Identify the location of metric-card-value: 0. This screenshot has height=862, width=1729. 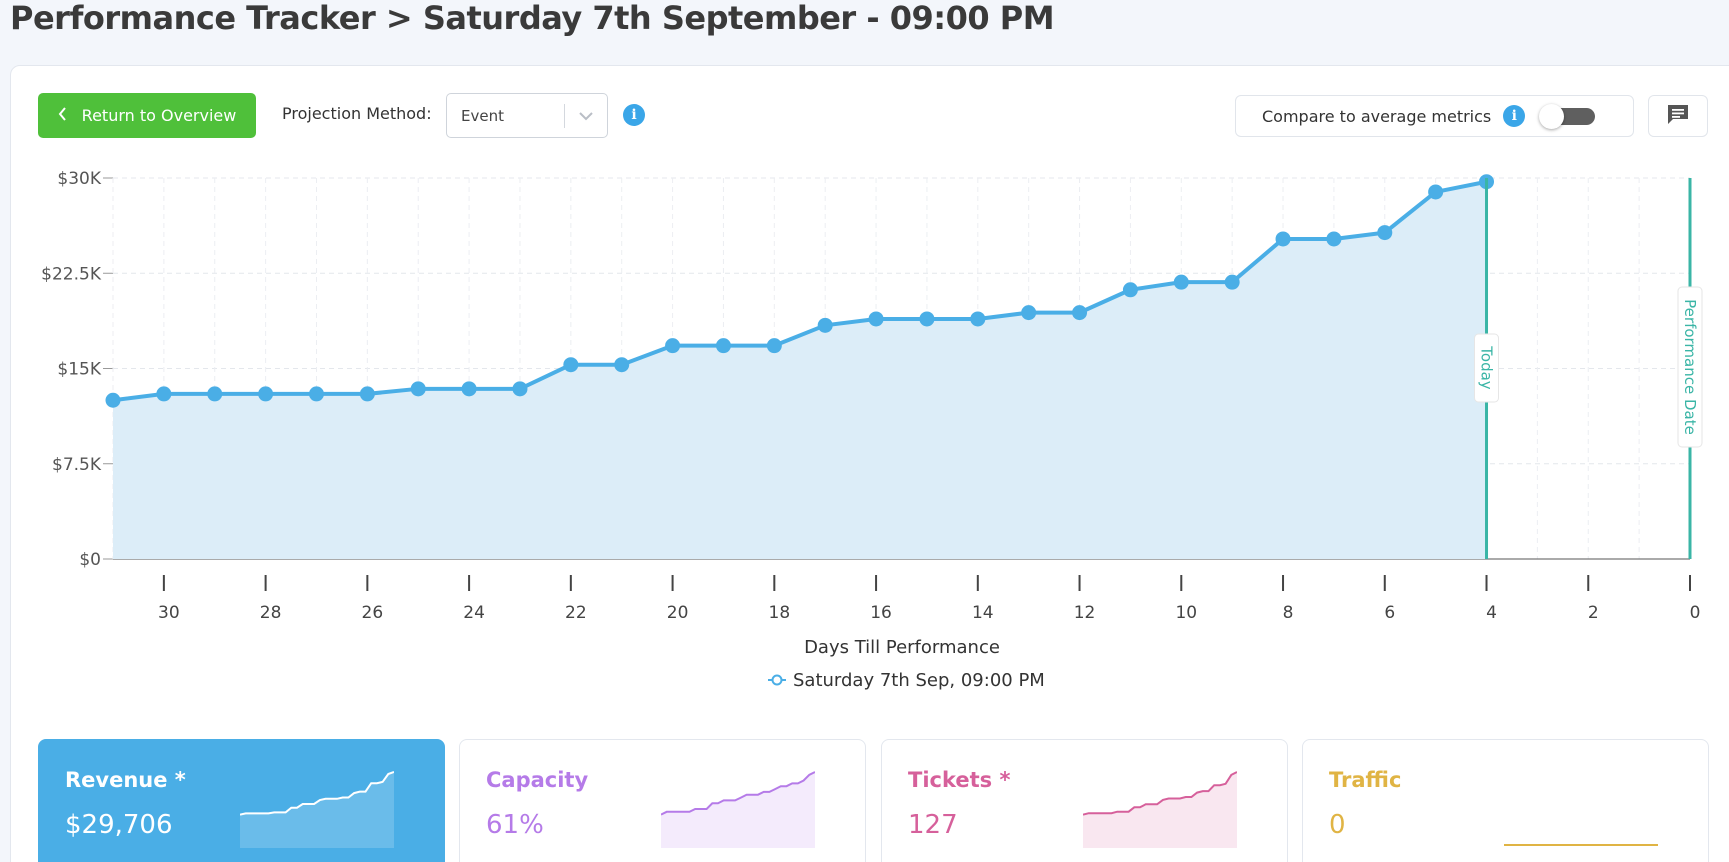
(1337, 825).